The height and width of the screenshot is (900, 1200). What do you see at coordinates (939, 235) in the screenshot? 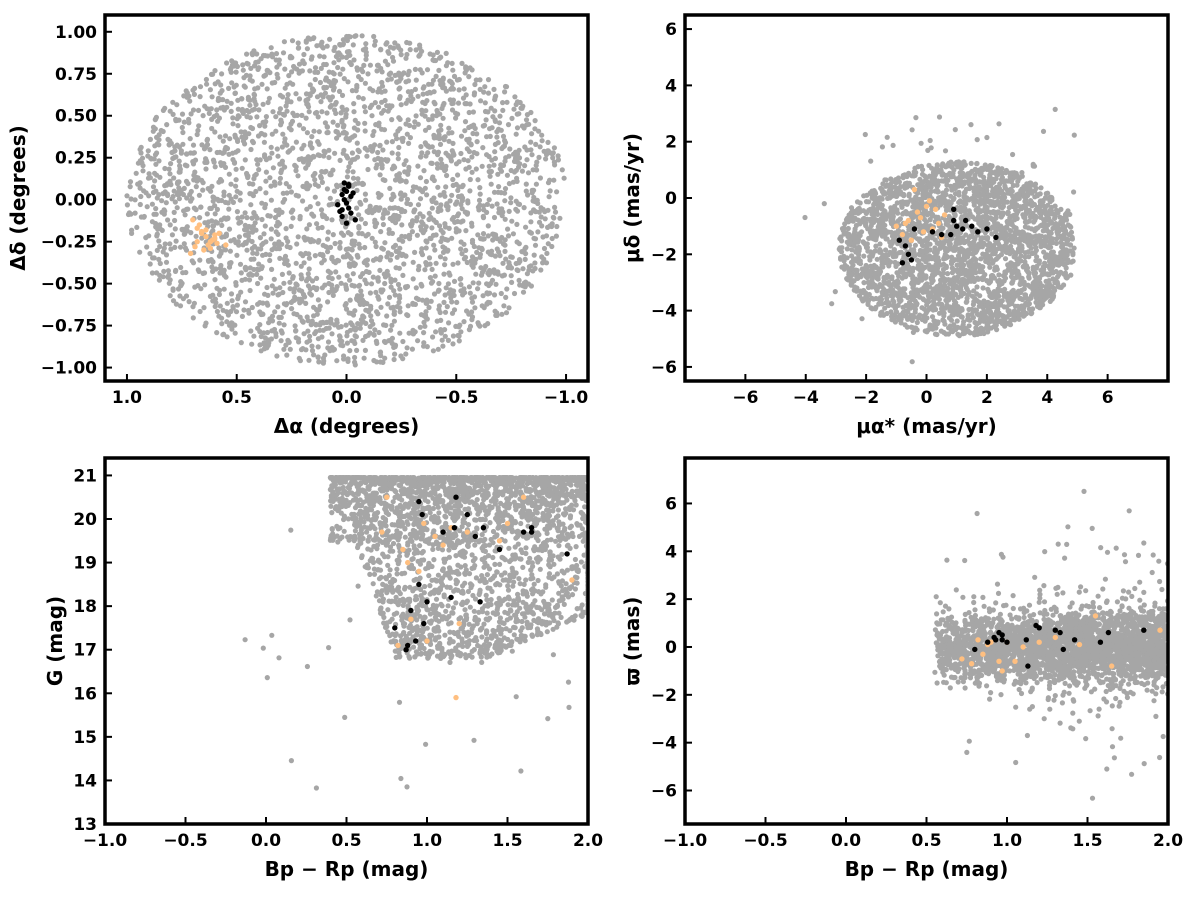
I see `proper-motion-points` at bounding box center [939, 235].